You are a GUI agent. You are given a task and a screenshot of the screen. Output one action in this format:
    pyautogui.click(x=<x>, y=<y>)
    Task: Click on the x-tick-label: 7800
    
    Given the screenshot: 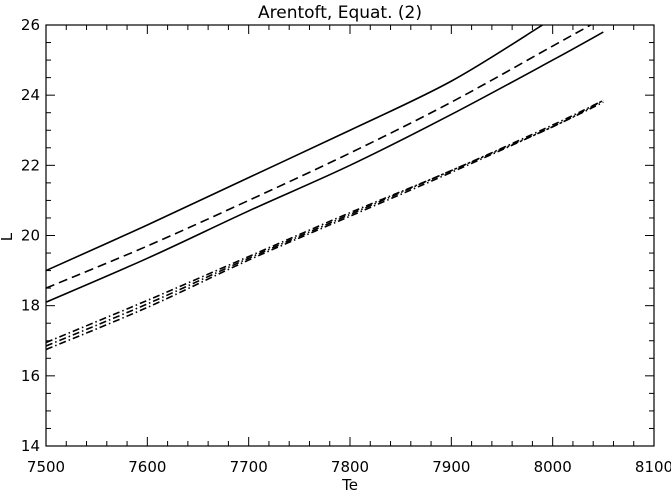 What is the action you would take?
    pyautogui.click(x=350, y=467)
    